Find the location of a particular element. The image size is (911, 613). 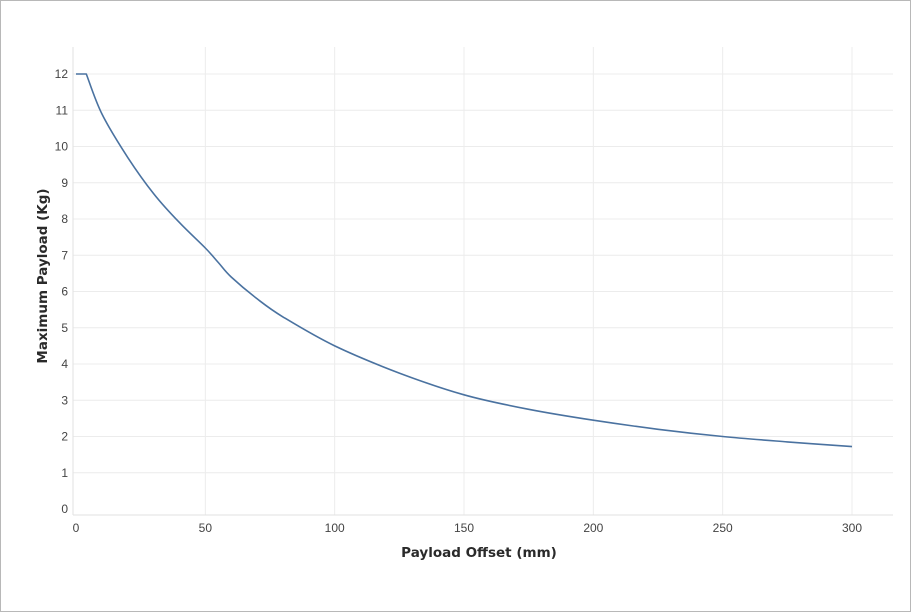

x-tick-label: 100 is located at coordinates (335, 528).